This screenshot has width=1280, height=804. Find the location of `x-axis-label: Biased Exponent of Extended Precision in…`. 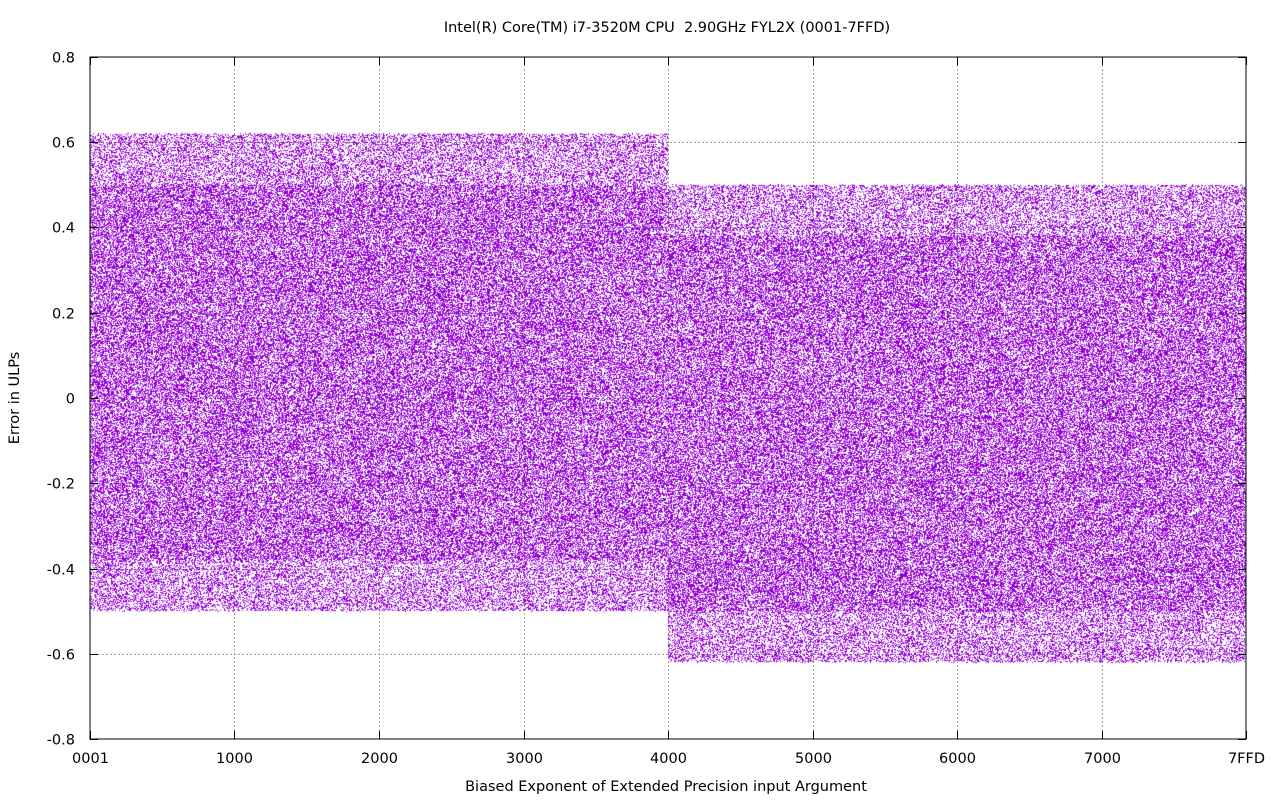

x-axis-label: Biased Exponent of Extended Precision in… is located at coordinates (666, 787).